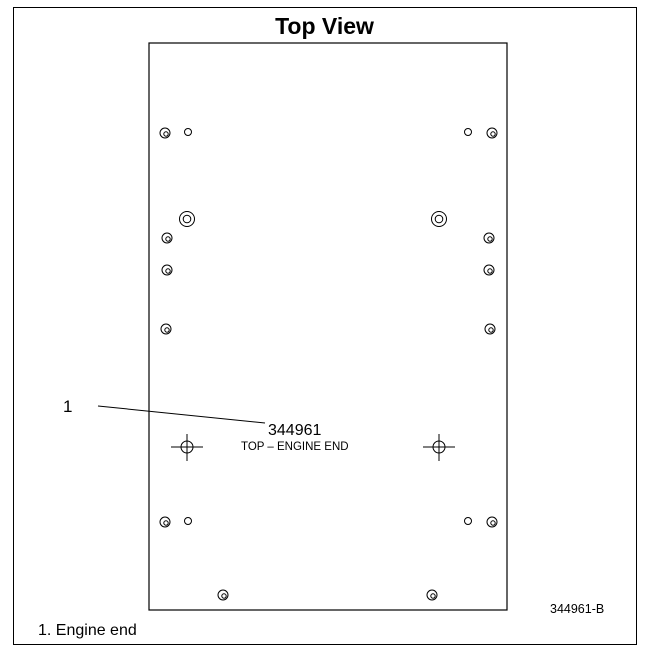  What do you see at coordinates (295, 430) in the screenshot?
I see `part-number-label: 344961` at bounding box center [295, 430].